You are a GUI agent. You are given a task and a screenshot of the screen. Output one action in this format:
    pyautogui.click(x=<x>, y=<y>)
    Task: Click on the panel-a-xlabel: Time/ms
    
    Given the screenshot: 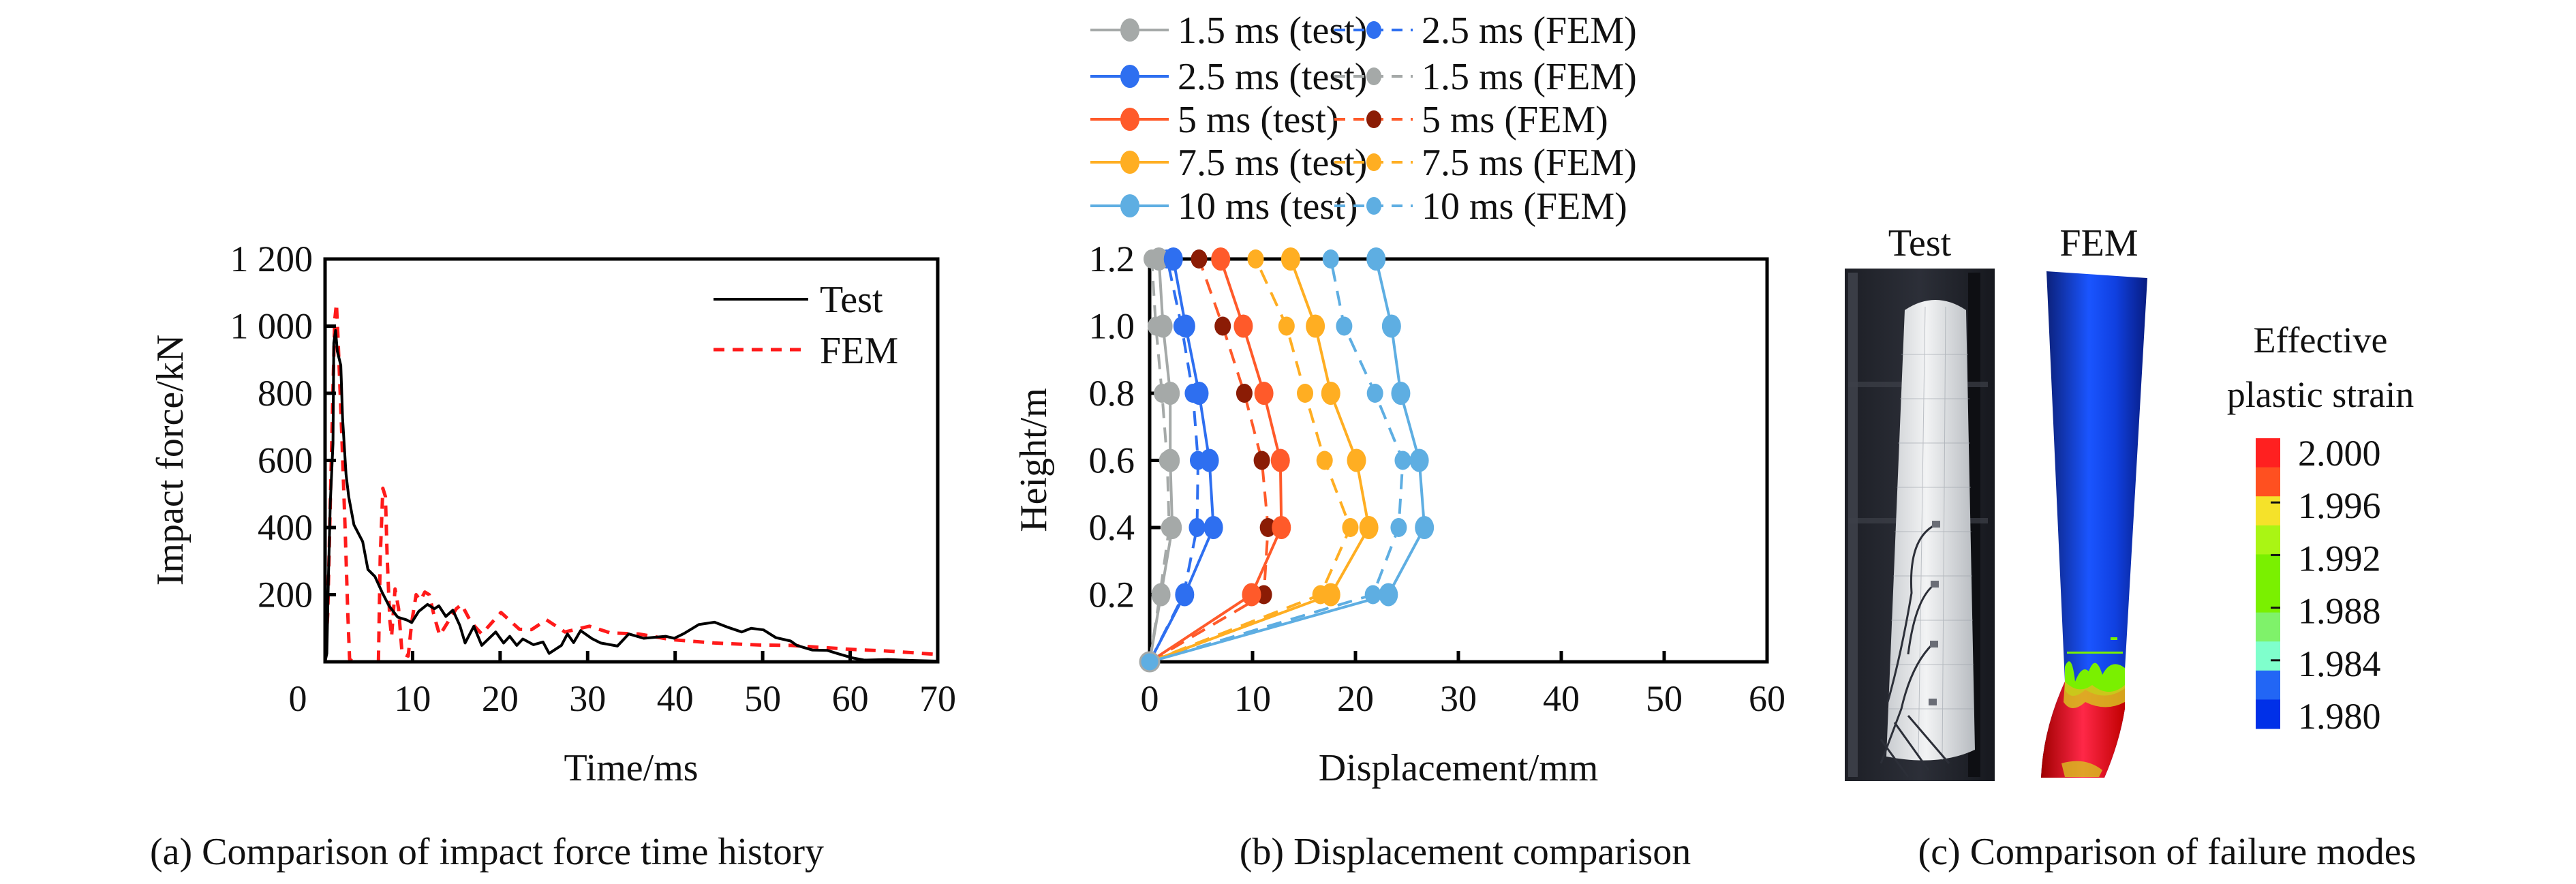 What is the action you would take?
    pyautogui.click(x=631, y=768)
    